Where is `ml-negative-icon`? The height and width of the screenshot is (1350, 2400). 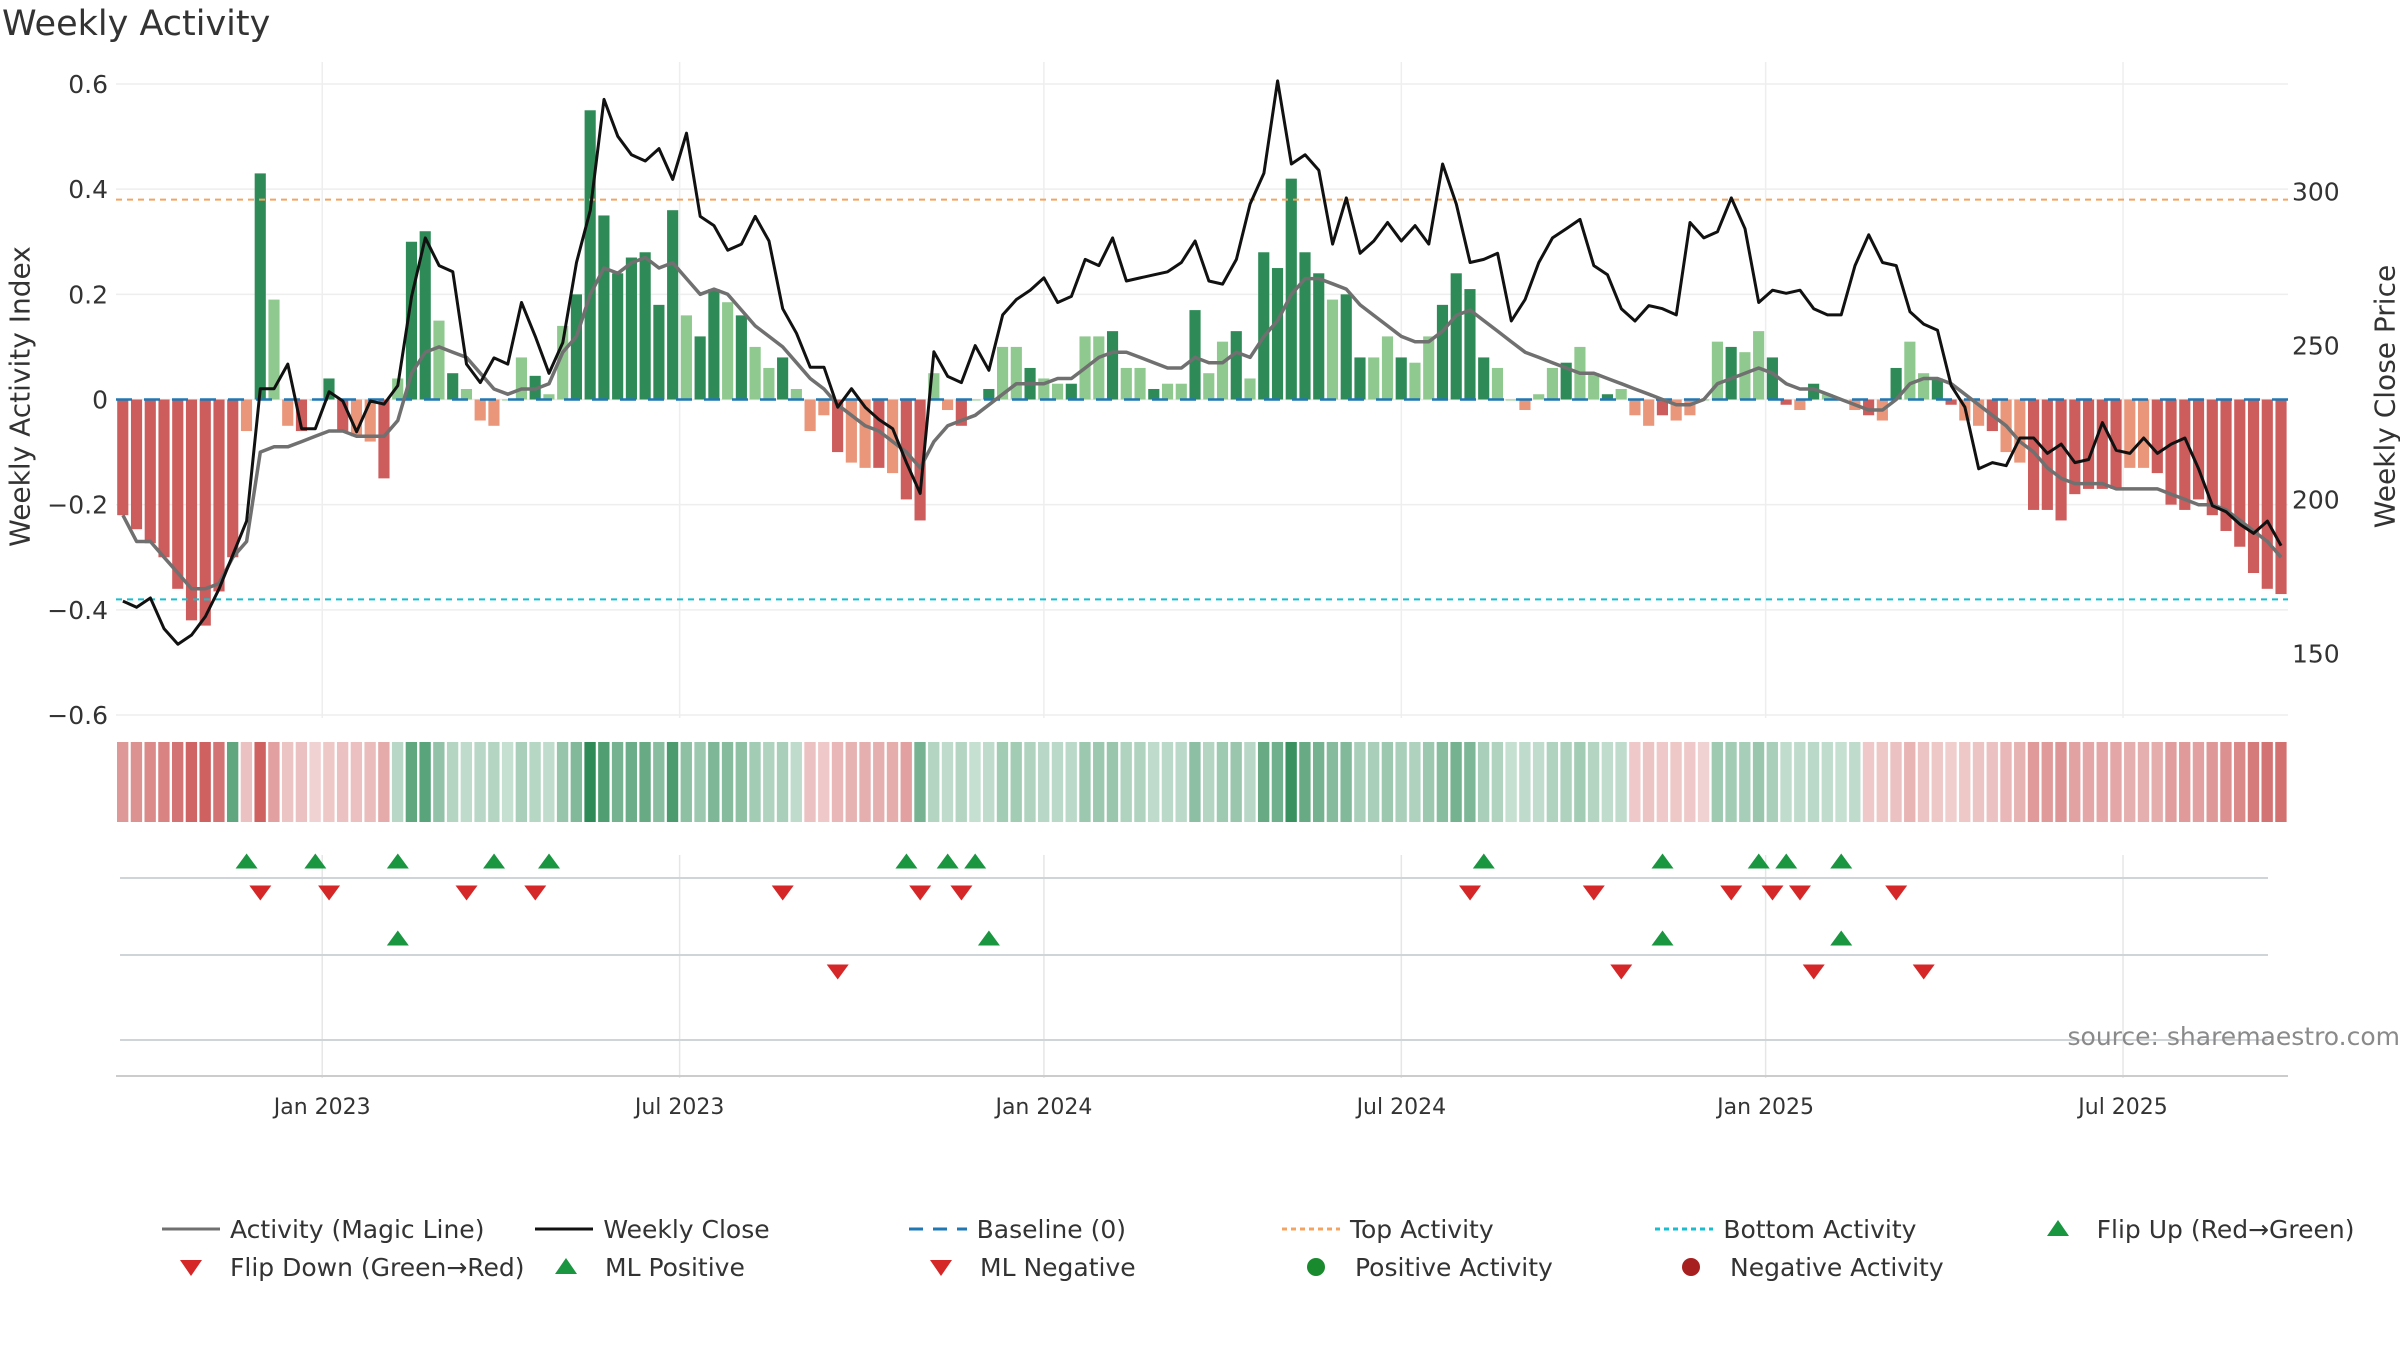
ml-negative-icon is located at coordinates (941, 1268).